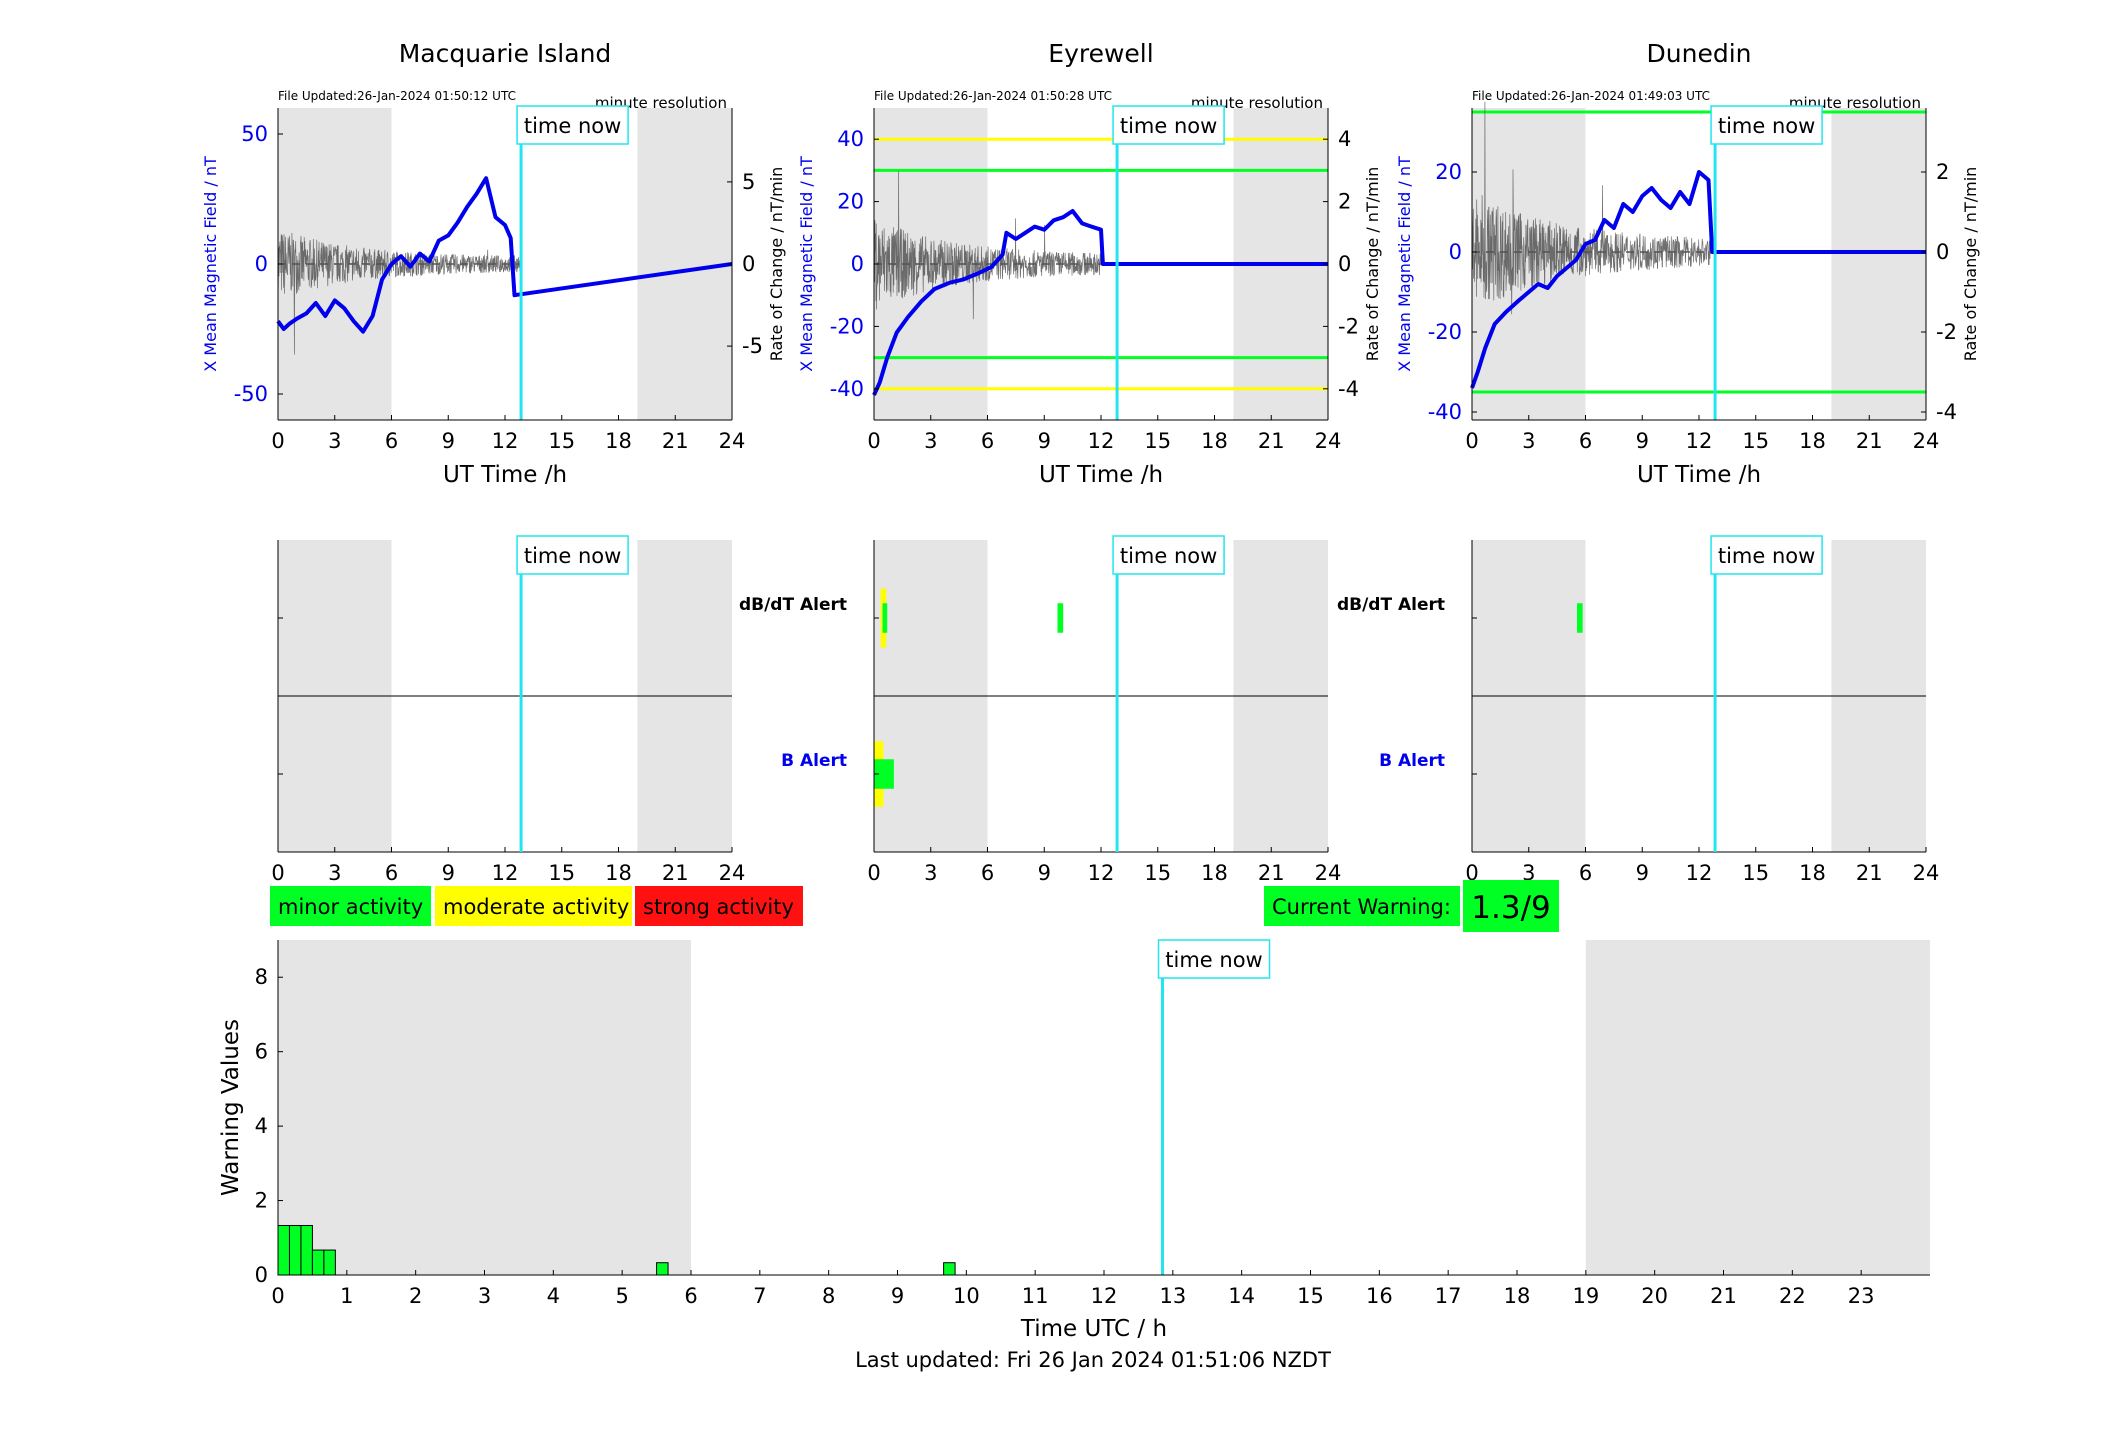 The width and height of the screenshot is (2117, 1437). I want to click on y-tick-label: -50, so click(251, 394).